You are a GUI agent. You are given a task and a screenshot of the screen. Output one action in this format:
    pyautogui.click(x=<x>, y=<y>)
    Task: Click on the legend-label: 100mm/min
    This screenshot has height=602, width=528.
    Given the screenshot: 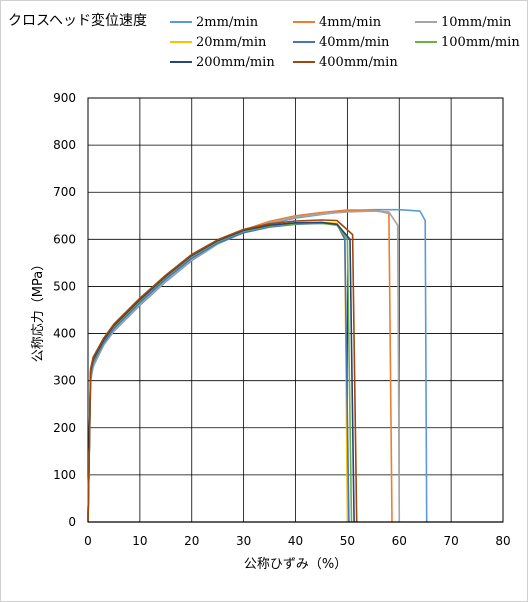 What is the action you would take?
    pyautogui.click(x=480, y=42)
    